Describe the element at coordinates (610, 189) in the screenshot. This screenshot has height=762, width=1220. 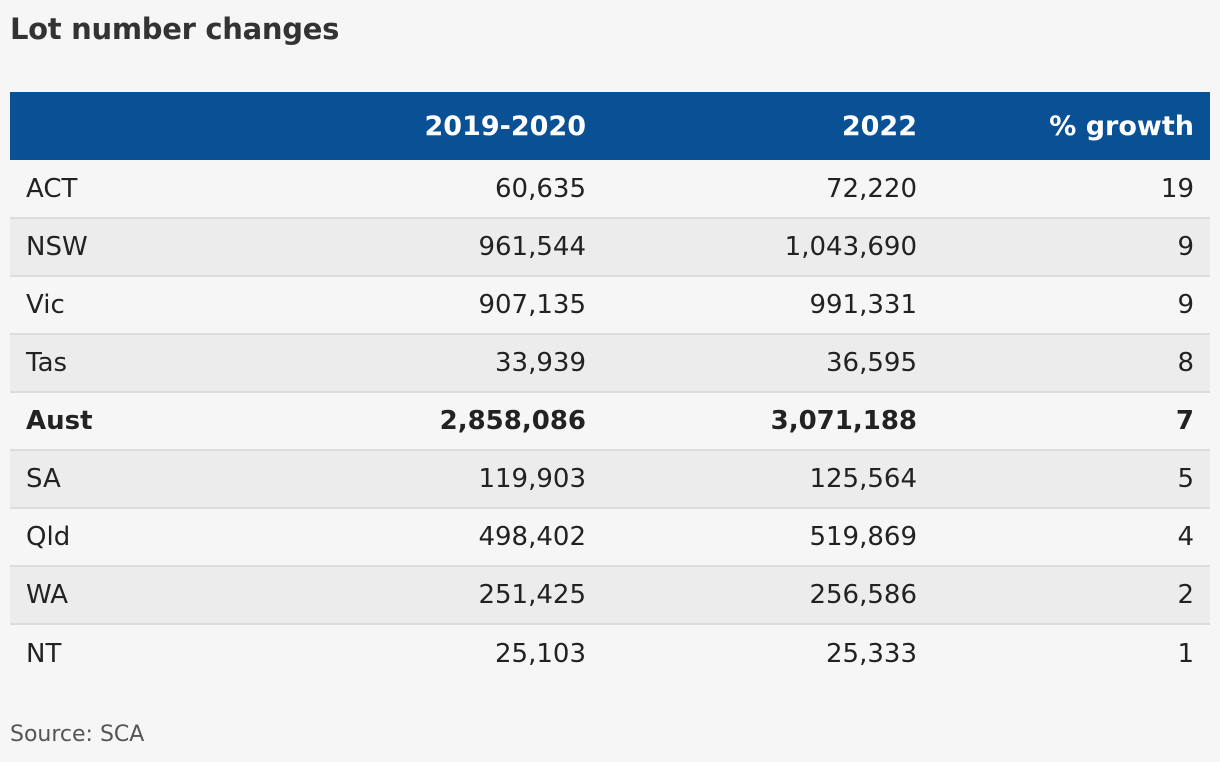
I see `table-row: ACT 60,635 72,220 19` at that location.